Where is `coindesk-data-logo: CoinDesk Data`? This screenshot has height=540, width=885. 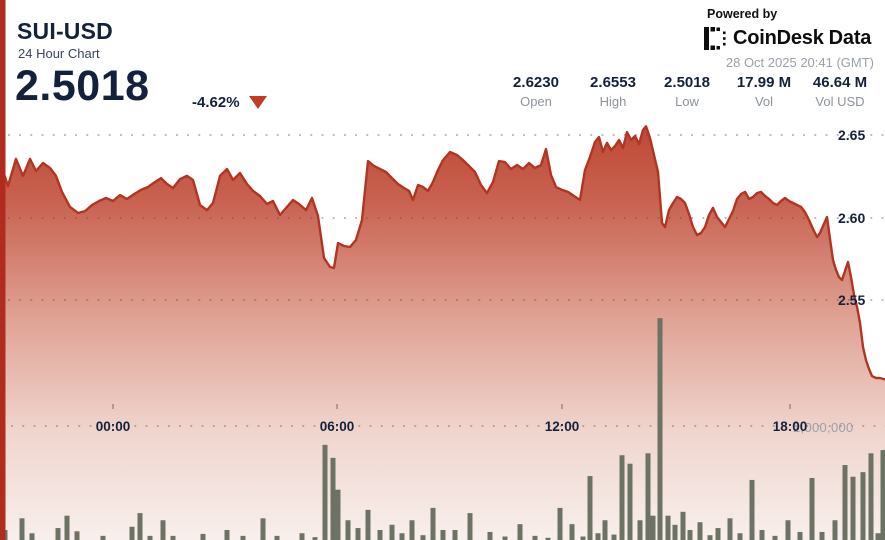
coindesk-data-logo: CoinDesk Data is located at coordinates (787, 38).